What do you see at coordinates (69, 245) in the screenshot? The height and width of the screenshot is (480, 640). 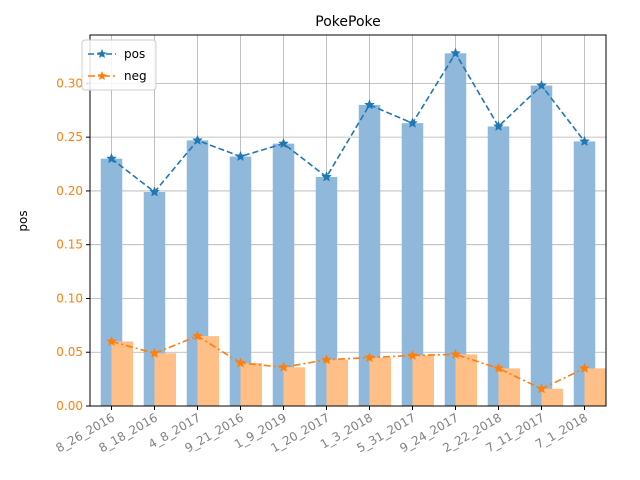 I see `y-tick-label: 0.15` at bounding box center [69, 245].